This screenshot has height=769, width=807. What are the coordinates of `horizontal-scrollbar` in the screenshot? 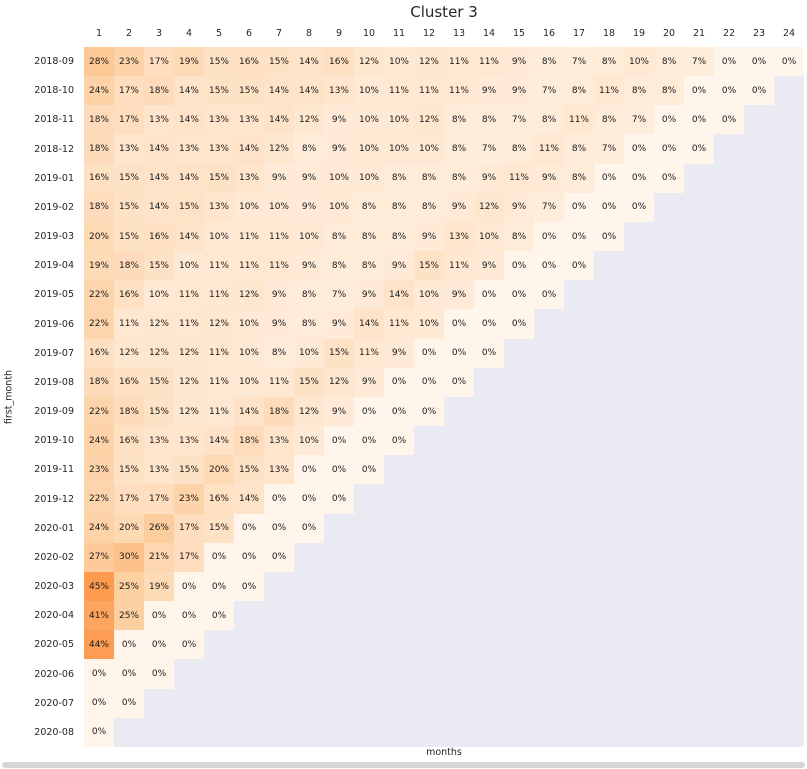 It's located at (403, 765).